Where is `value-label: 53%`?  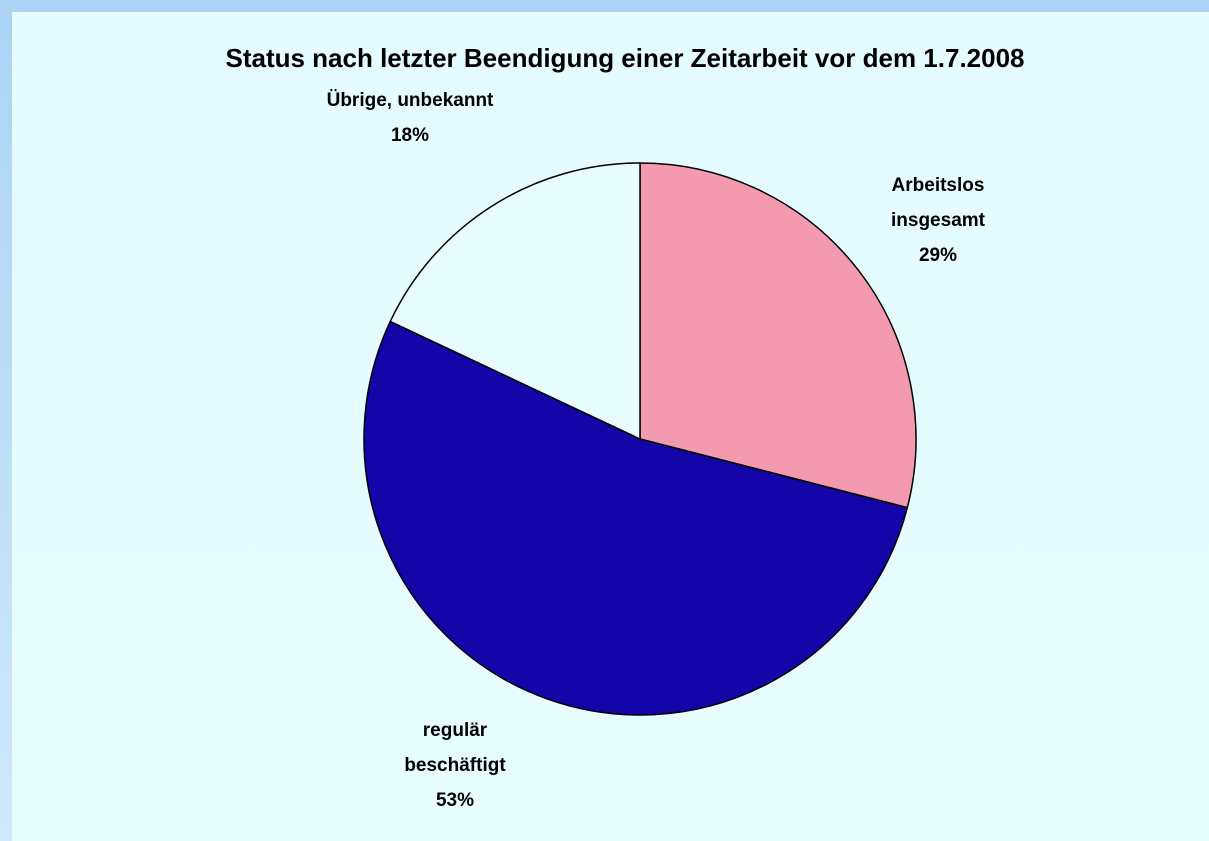
value-label: 53% is located at coordinates (455, 800).